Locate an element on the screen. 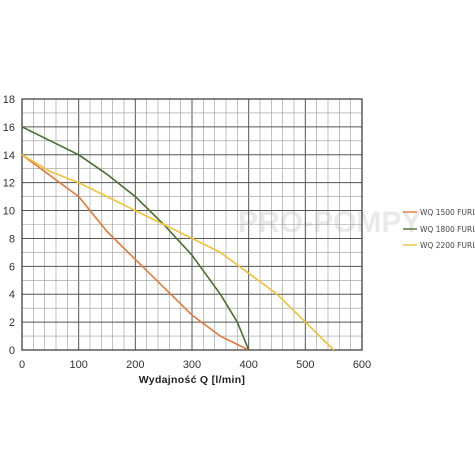 The width and height of the screenshot is (475, 475). x-tick-label: 300 is located at coordinates (192, 365).